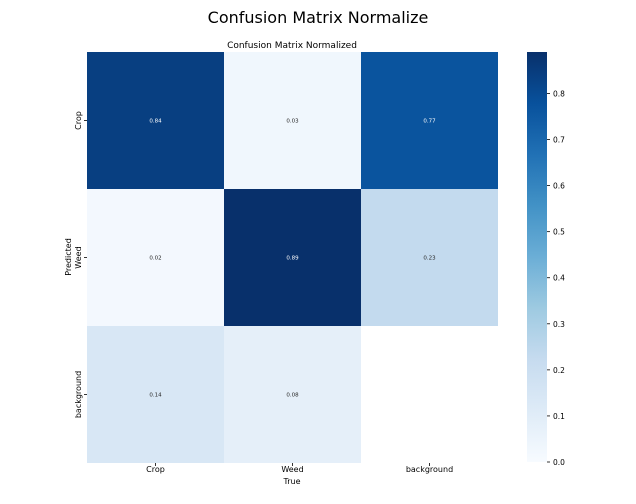  I want to click on x-axis-label: True, so click(292, 481).